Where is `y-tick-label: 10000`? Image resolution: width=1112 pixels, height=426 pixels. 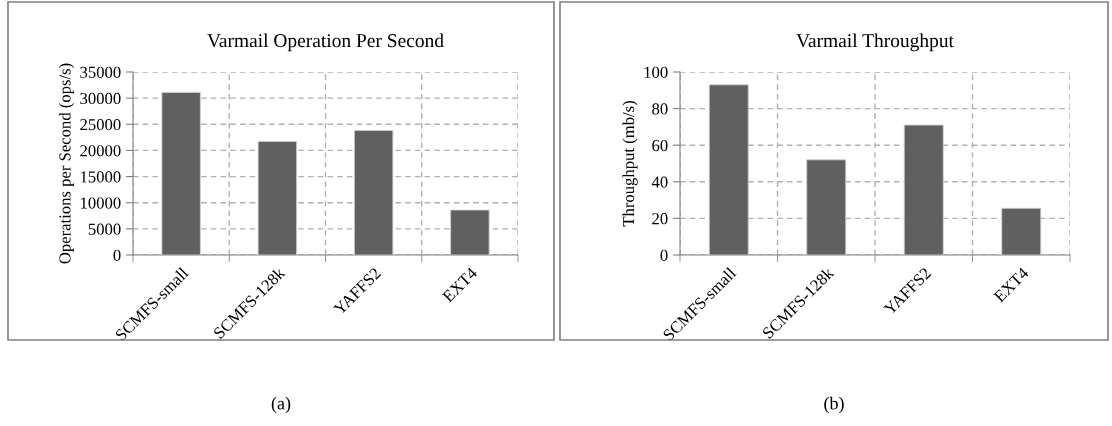
y-tick-label: 10000 is located at coordinates (100, 203).